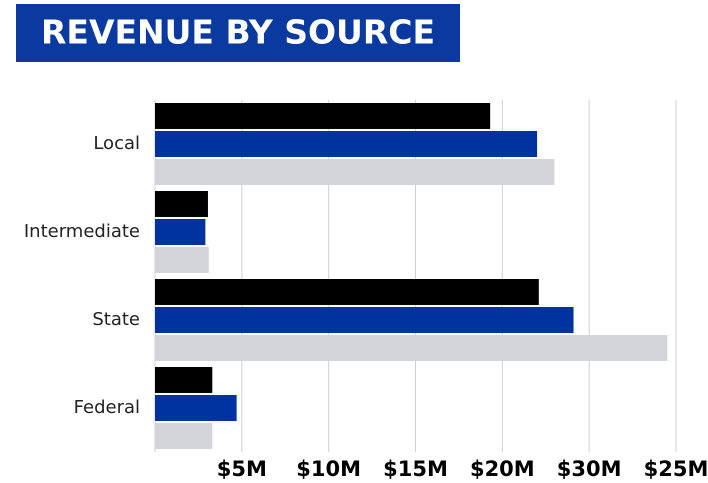 This screenshot has height=483, width=708. What do you see at coordinates (242, 469) in the screenshot?
I see `x-tick-label: $5M` at bounding box center [242, 469].